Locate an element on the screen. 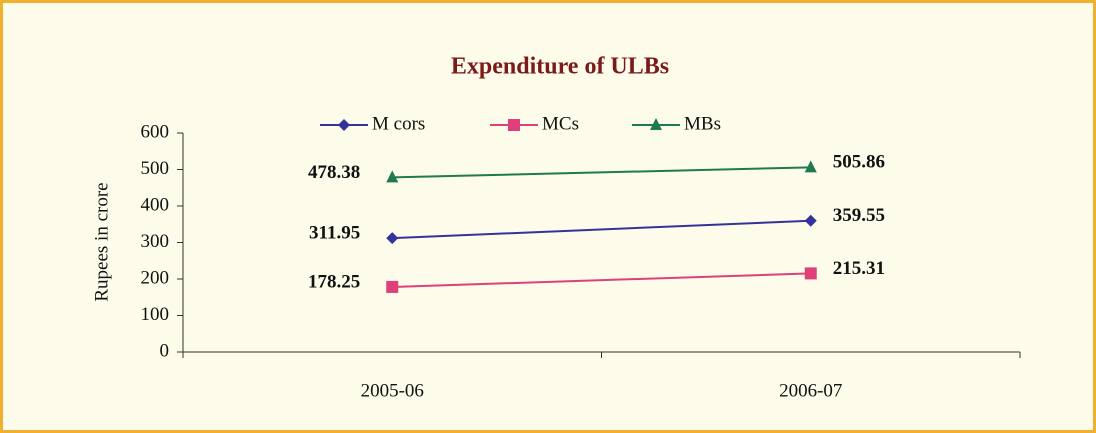  value-label: 359.55 is located at coordinates (859, 215).